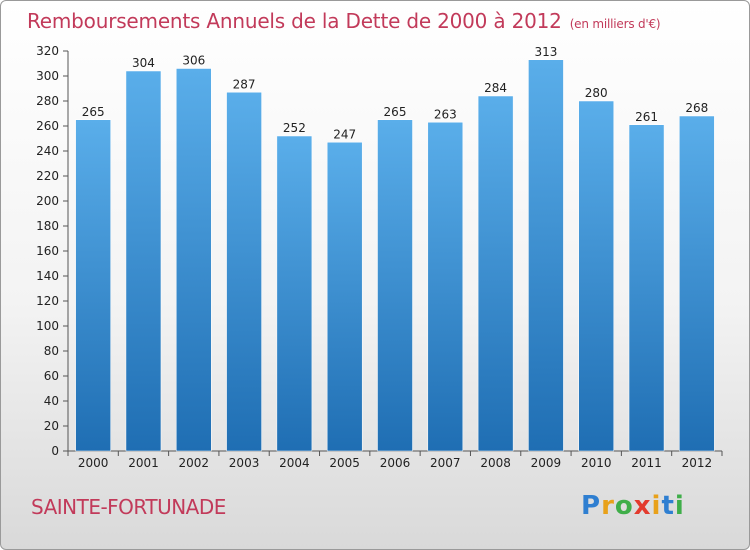  I want to click on proxiti-logo: Proxiti, so click(633, 506).